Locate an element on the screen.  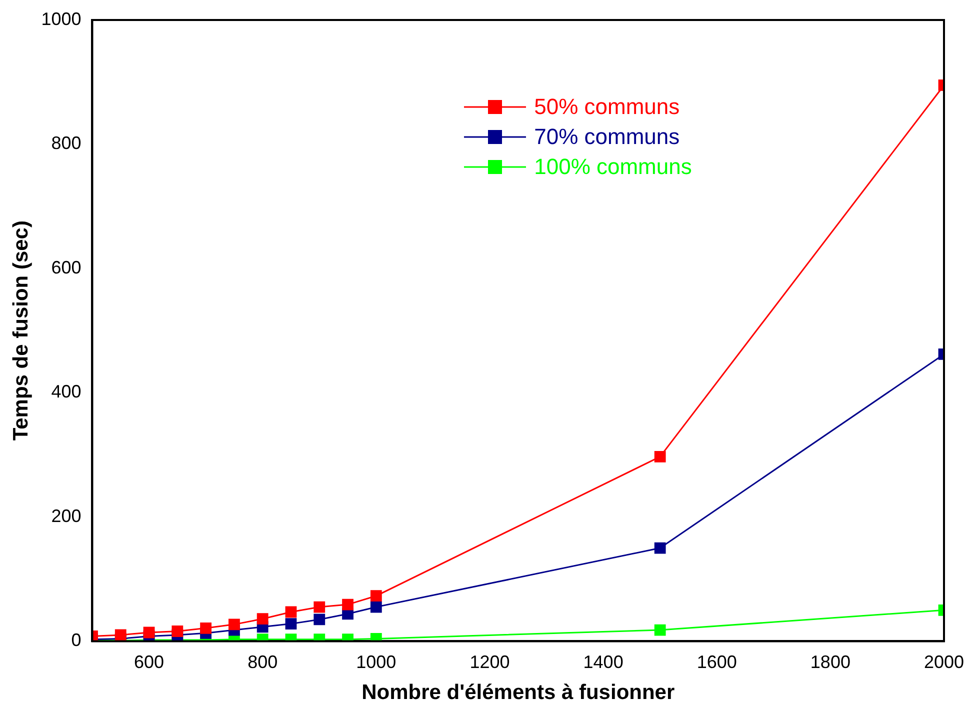
x-axis-title: Nombre d'éléments à fusionner is located at coordinates (518, 692).